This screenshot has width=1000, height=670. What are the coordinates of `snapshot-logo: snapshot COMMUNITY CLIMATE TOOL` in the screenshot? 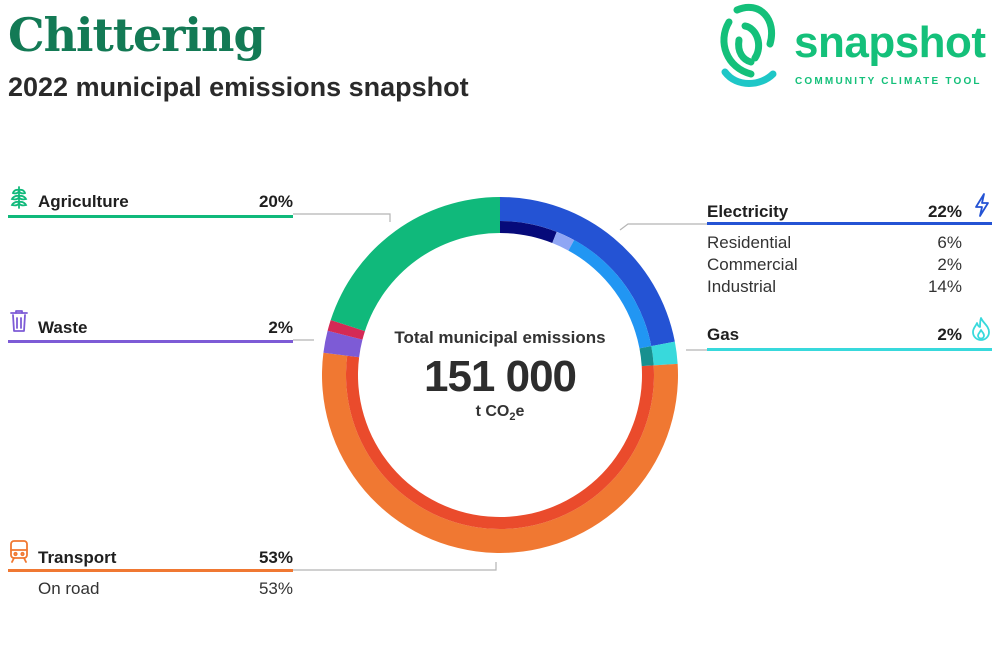 It's located at (857, 47).